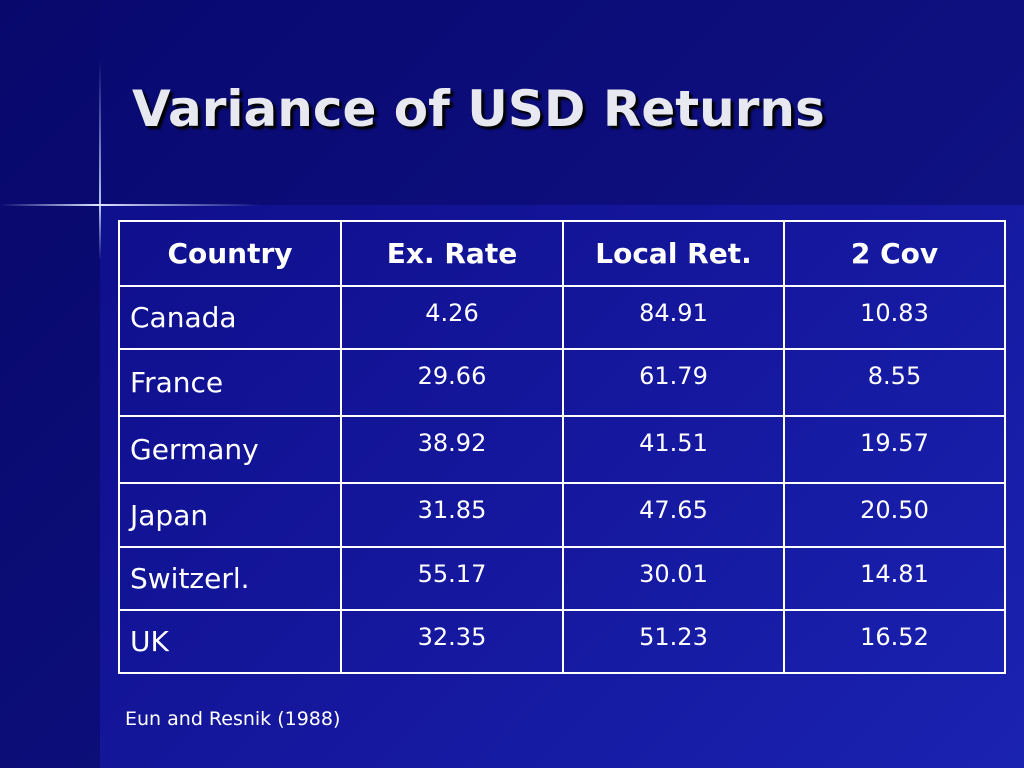 The width and height of the screenshot is (1024, 768). I want to click on header-cell: Local Ret., so click(673, 253).